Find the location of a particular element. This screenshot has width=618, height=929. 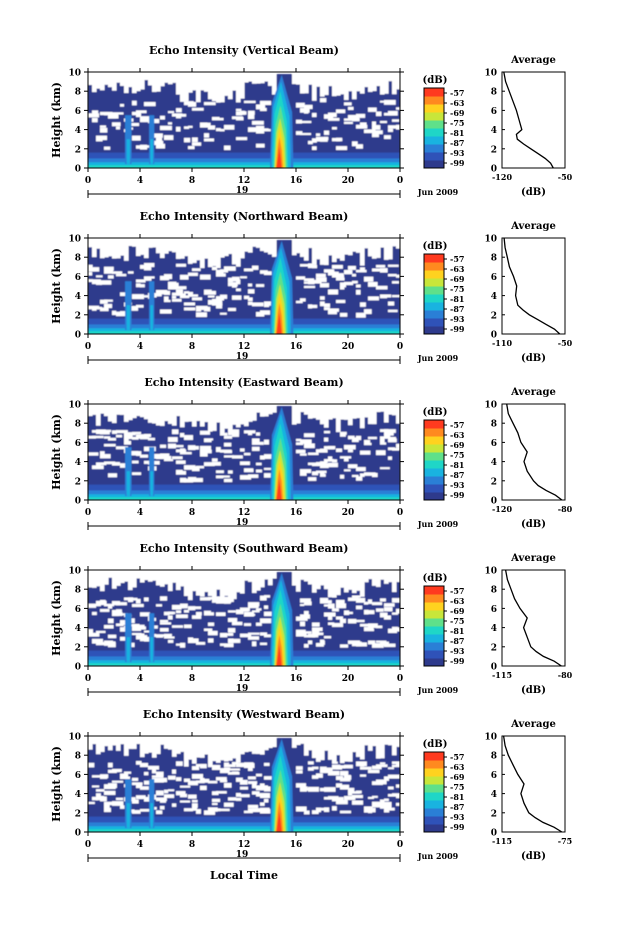

x-tick-label: 8 is located at coordinates (192, 513).